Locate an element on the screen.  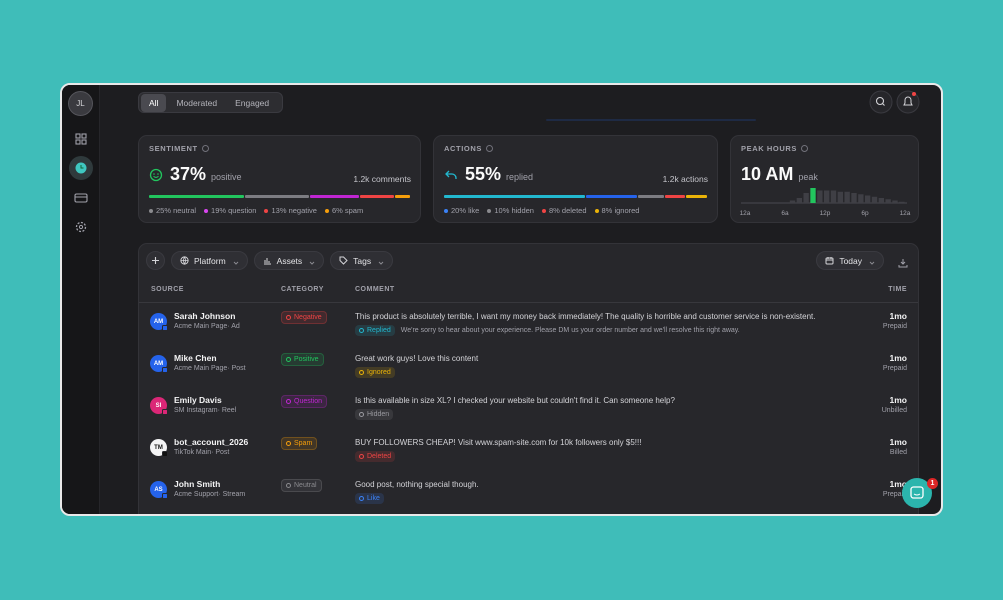
legend-text: 19% question is located at coordinates (234, 210).